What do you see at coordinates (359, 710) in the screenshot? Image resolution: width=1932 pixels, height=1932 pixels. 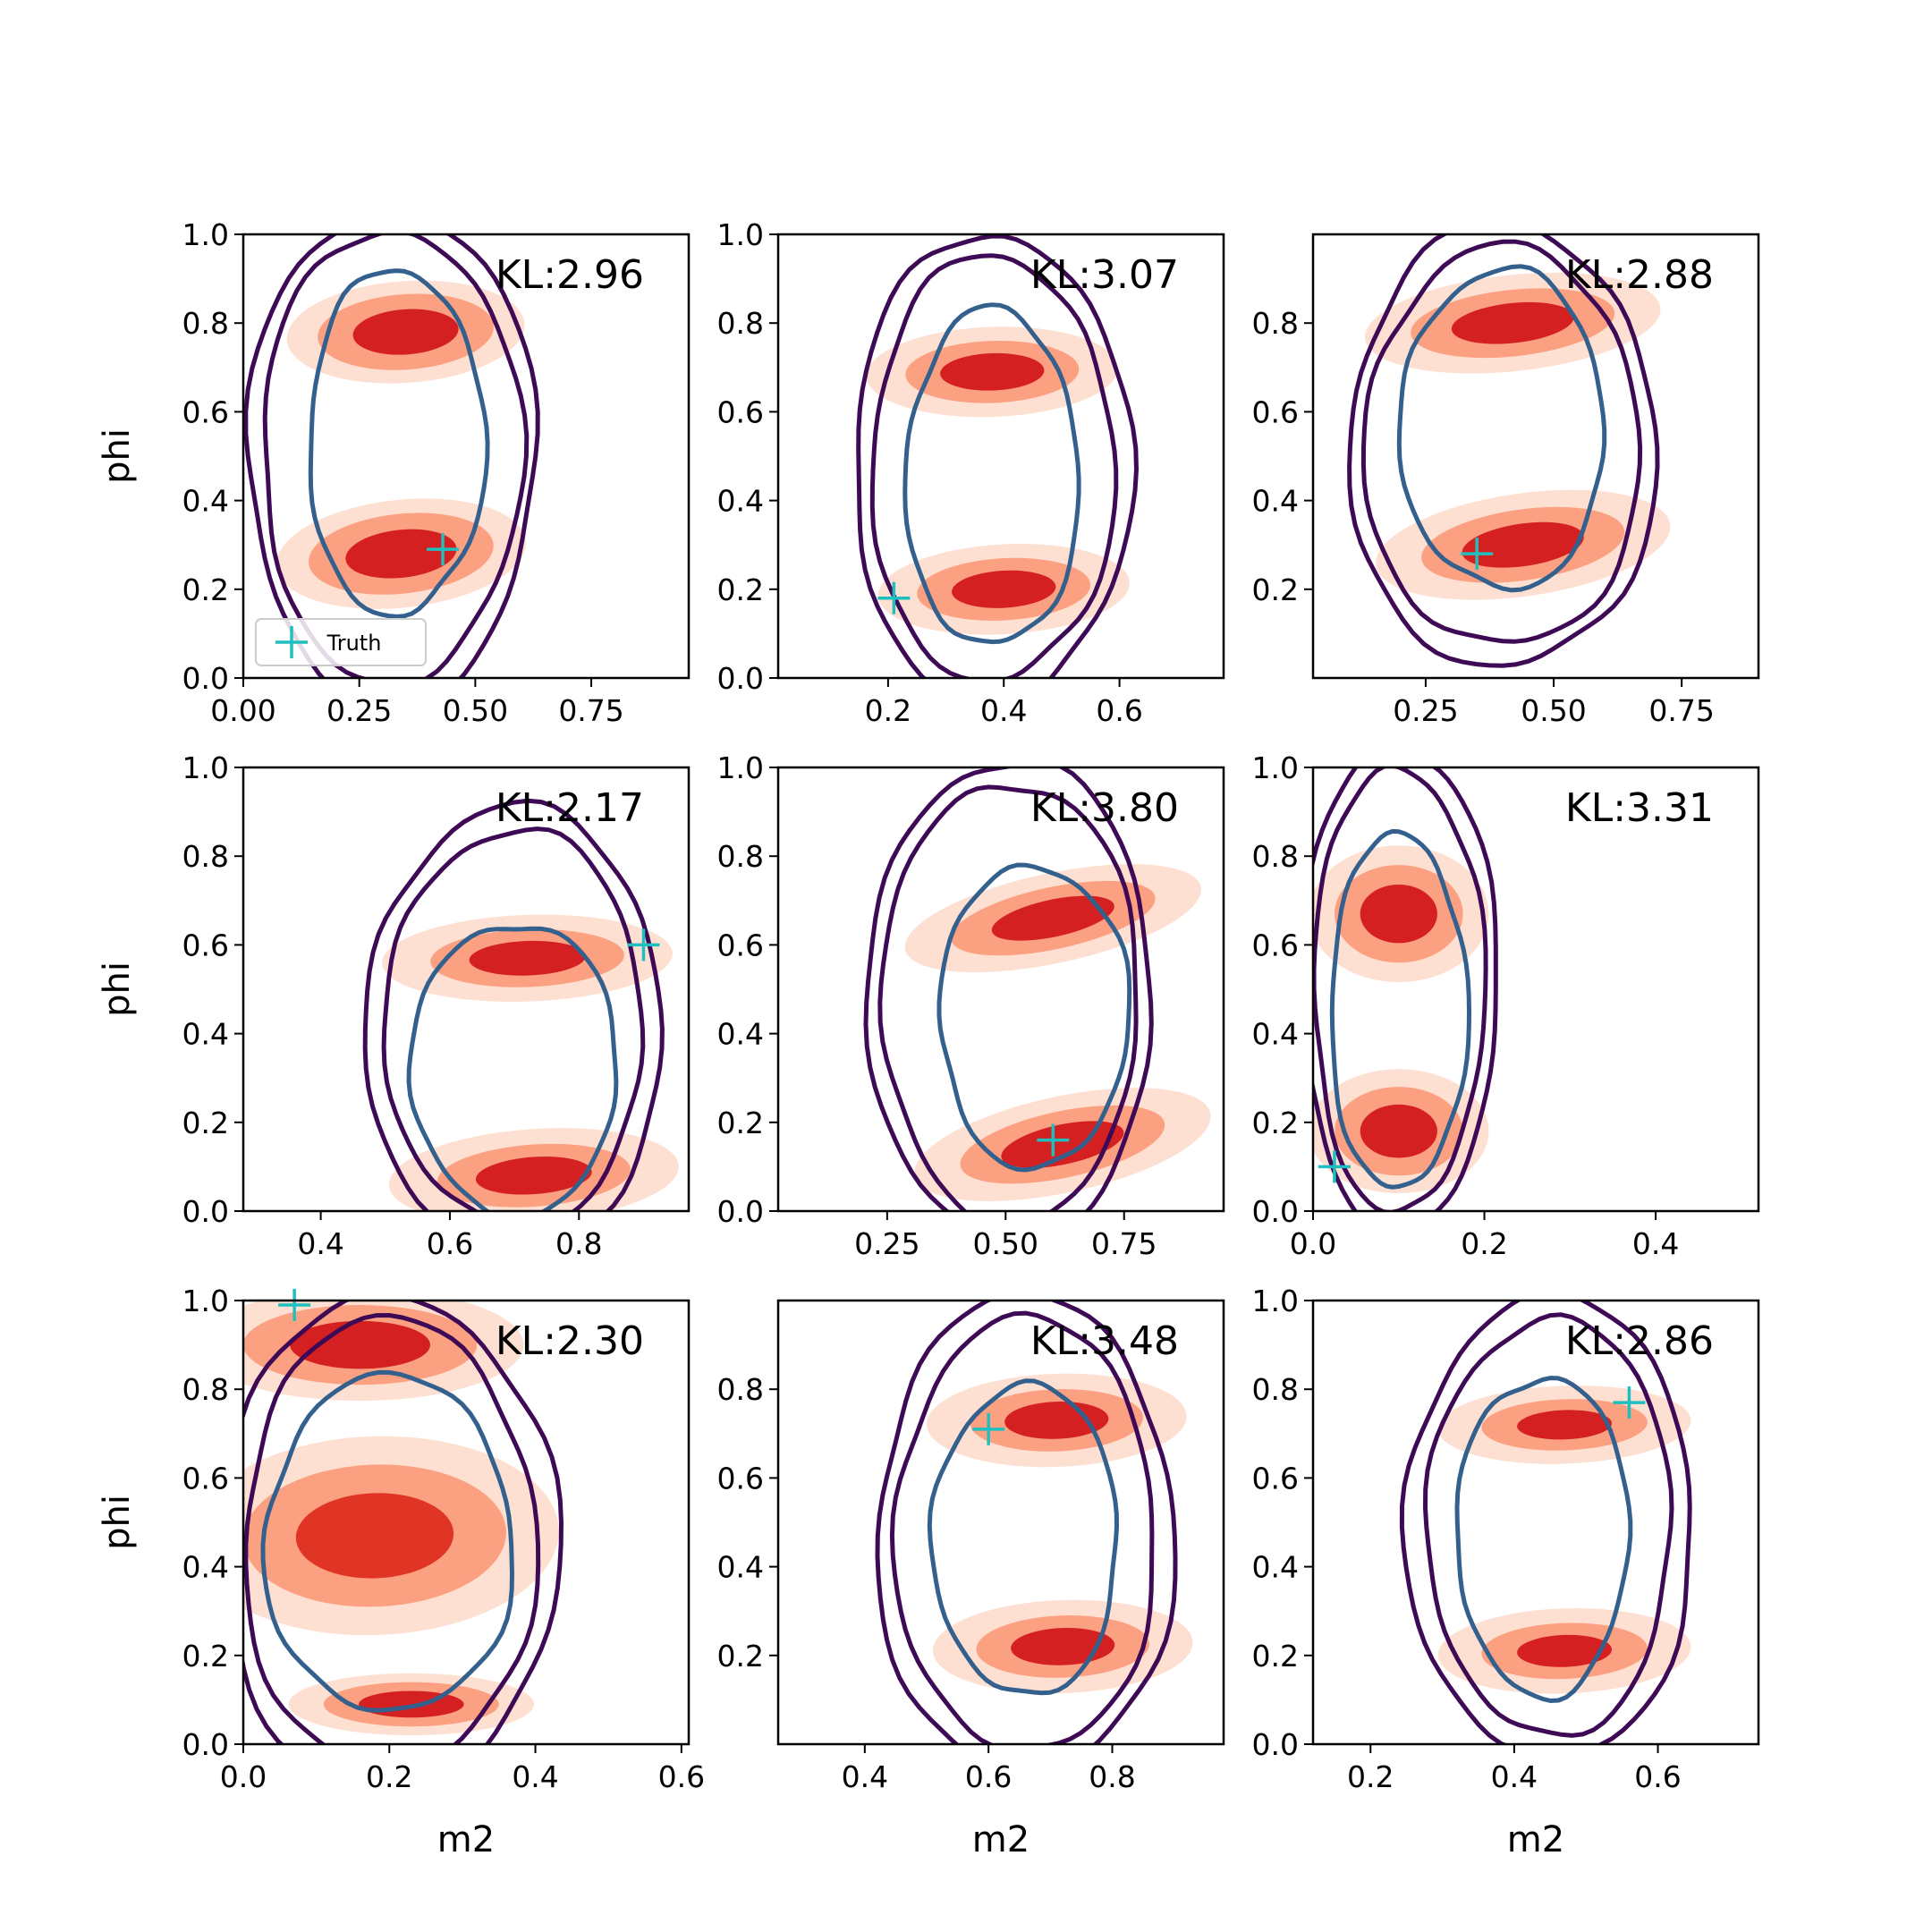 I see `x-tick-label: 0.25` at bounding box center [359, 710].